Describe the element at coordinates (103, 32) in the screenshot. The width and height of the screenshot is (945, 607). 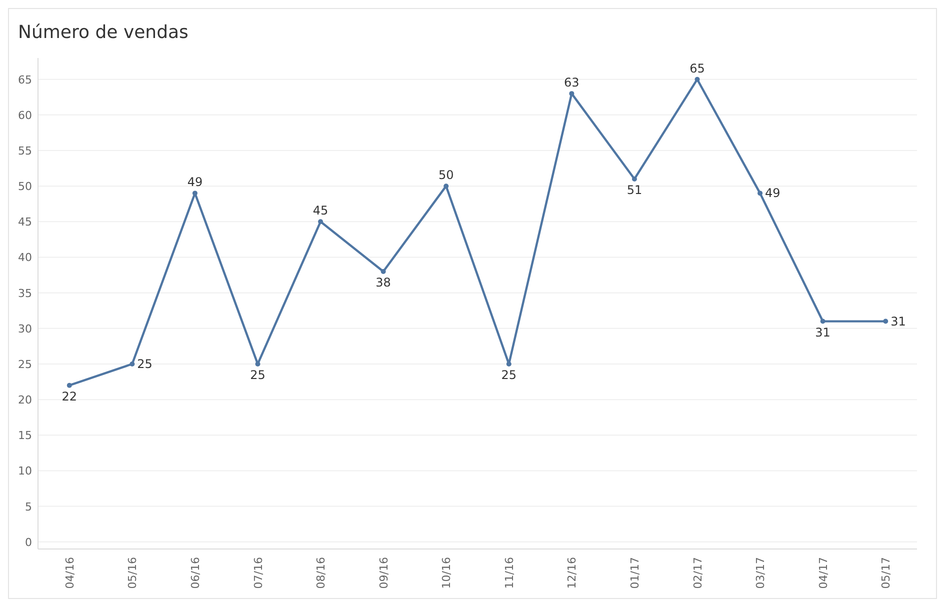
I see `chart-title: Número de vendas` at that location.